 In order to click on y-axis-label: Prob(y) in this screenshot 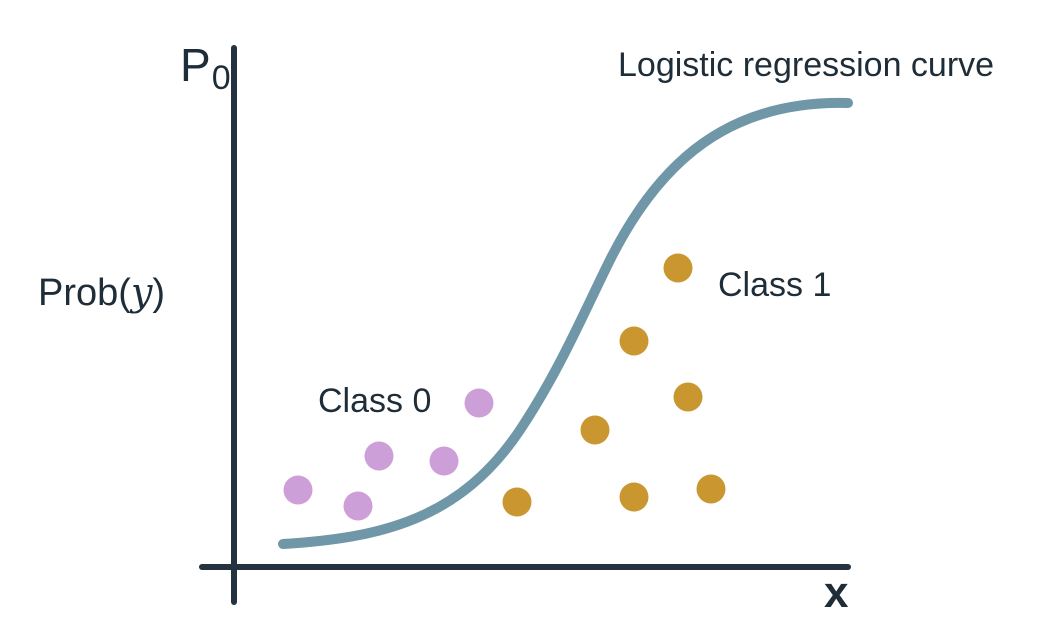, I will do `click(101, 292)`.